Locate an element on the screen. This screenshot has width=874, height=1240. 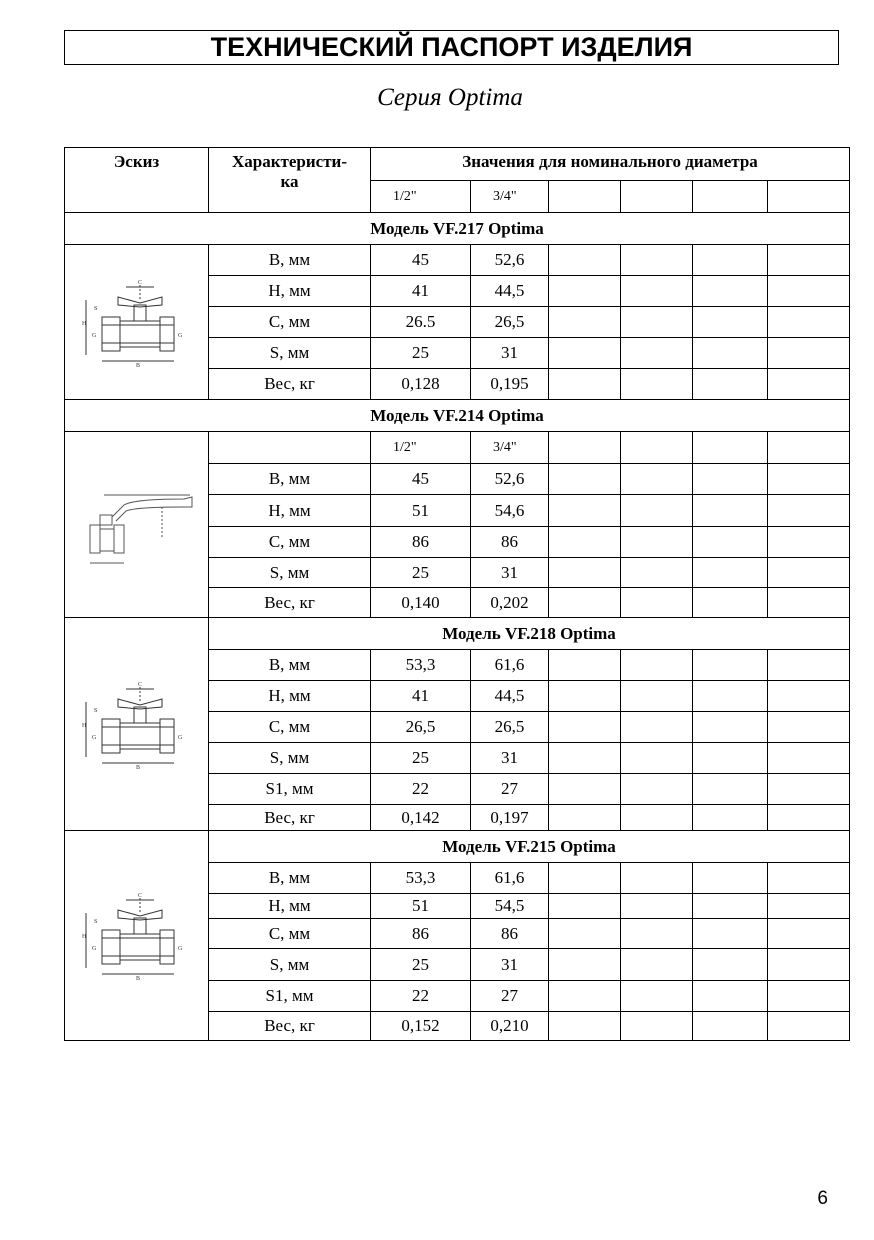
value-cell: 26.5 is located at coordinates (420, 322).